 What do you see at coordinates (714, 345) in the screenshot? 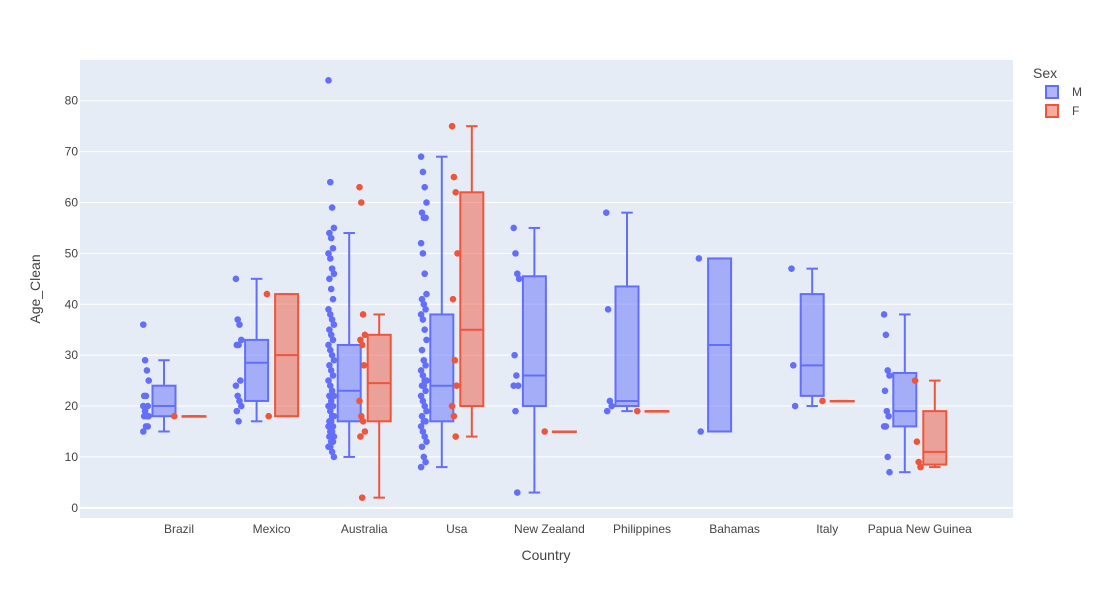
I see `box-M-bahamas` at bounding box center [714, 345].